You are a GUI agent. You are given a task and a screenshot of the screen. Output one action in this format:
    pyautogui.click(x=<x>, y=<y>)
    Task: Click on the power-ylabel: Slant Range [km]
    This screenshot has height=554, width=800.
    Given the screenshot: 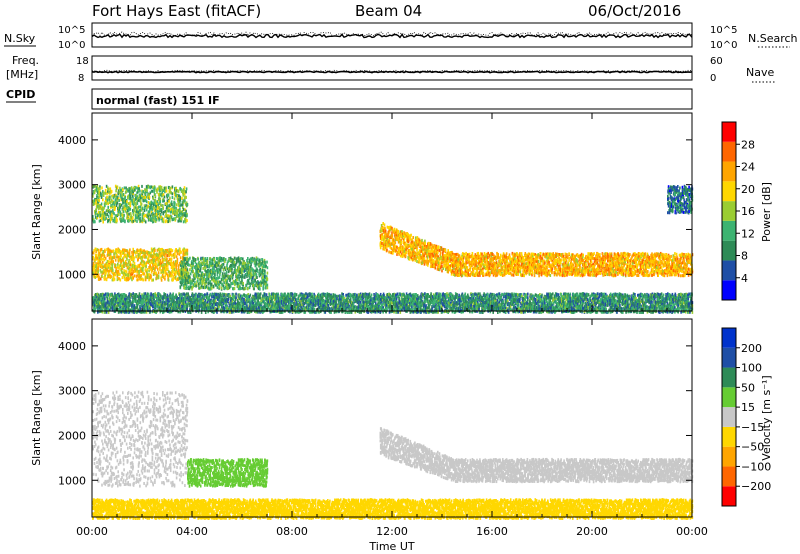 What is the action you would take?
    pyautogui.click(x=36, y=212)
    